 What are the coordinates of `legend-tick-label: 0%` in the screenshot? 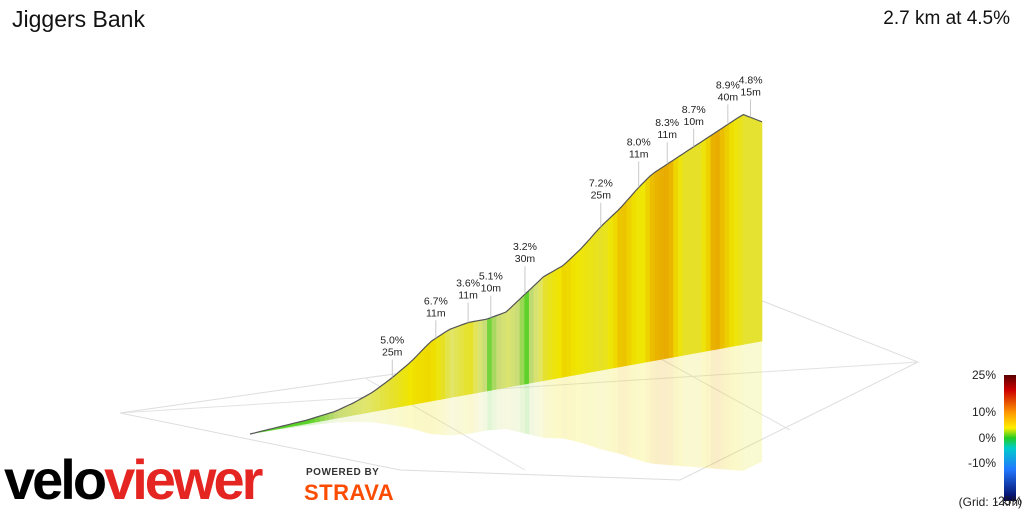 It's located at (988, 438).